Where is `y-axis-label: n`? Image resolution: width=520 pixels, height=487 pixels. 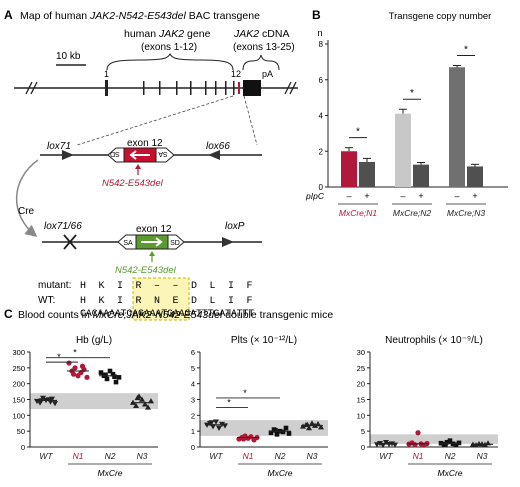
y-axis-label: n is located at coordinates (319, 33).